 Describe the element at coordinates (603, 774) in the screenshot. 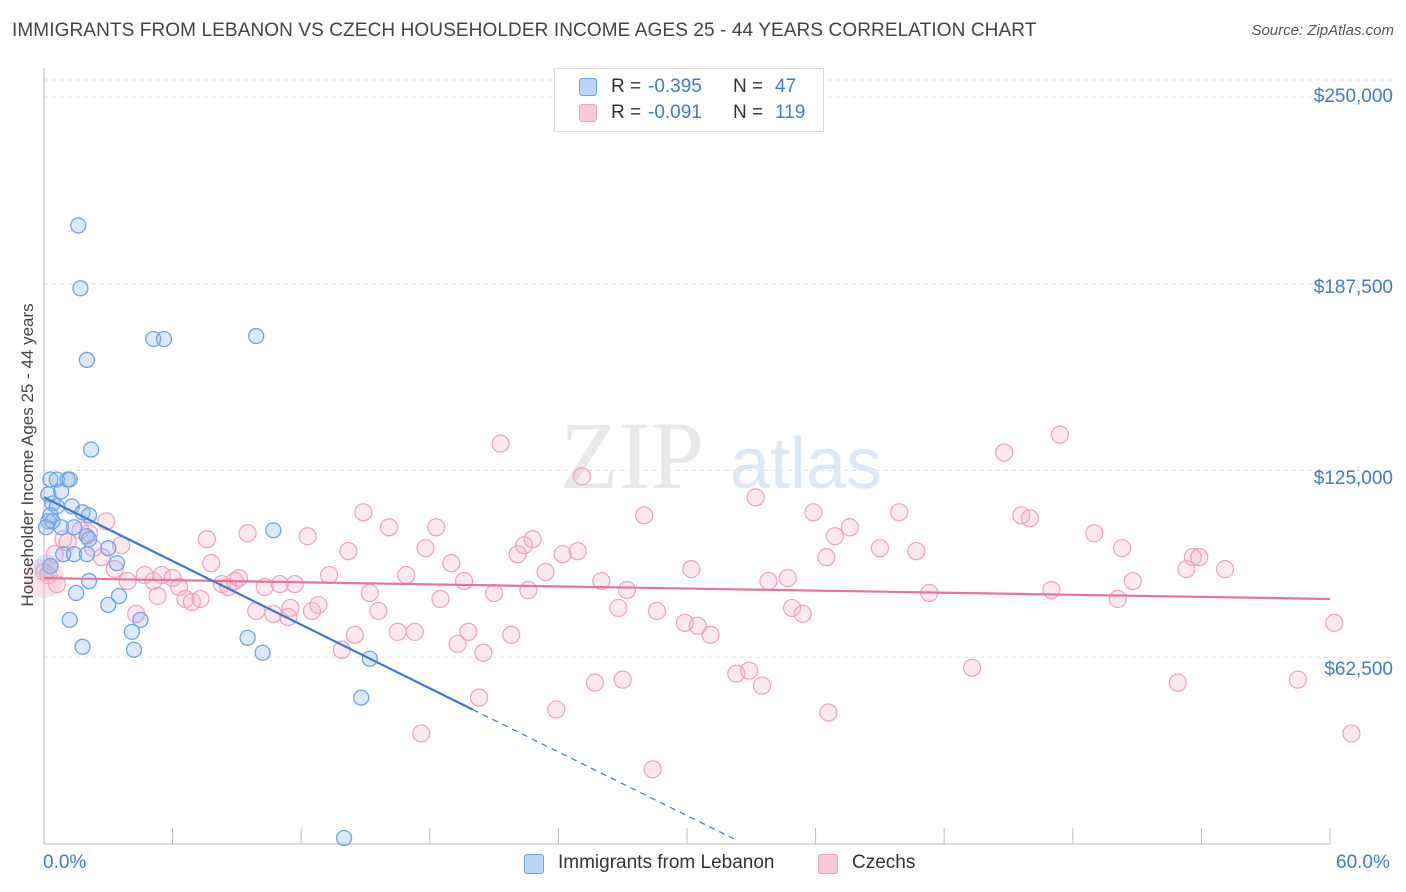

I see `lebanon-trend-extension` at that location.